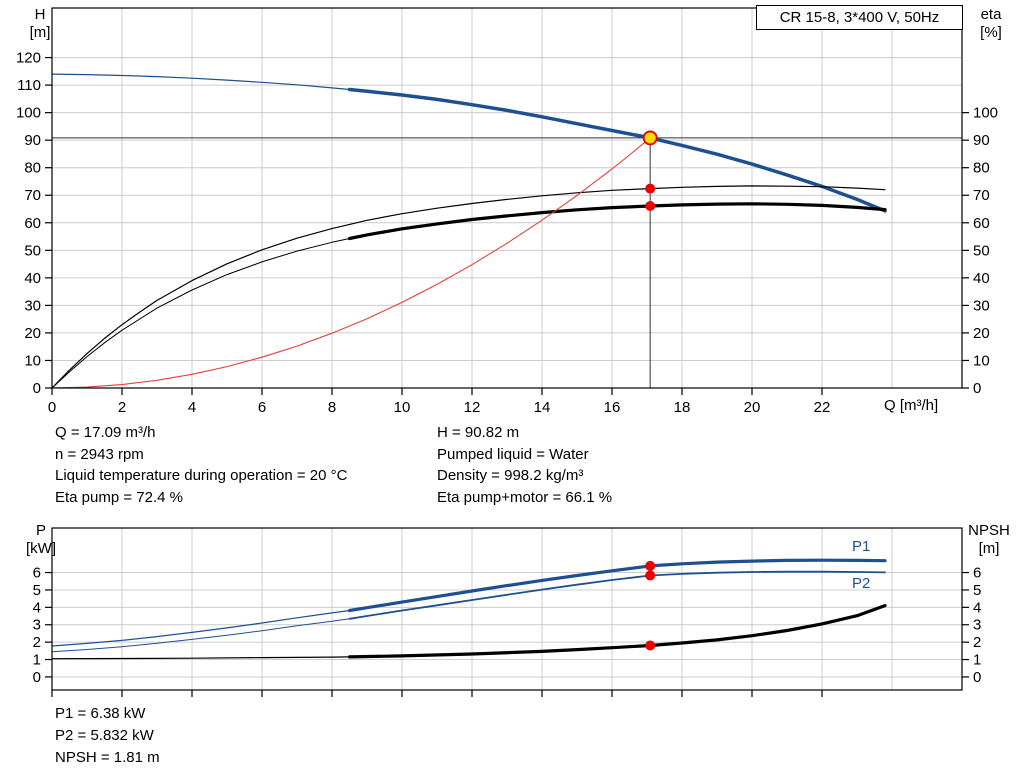  I want to click on y-left-tick-label: 40, so click(32, 278).